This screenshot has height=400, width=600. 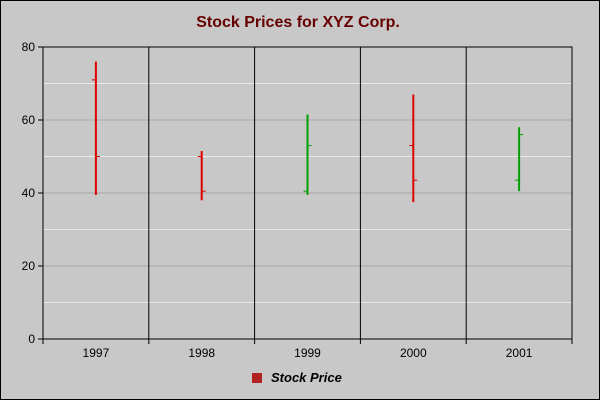 I want to click on x-tick-label: 1999, so click(x=307, y=353).